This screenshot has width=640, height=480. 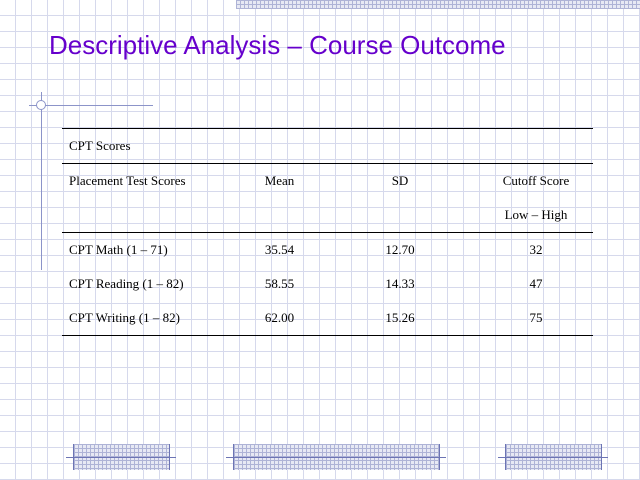 I want to click on header-cutoff-range: Low – High, so click(x=536, y=214).